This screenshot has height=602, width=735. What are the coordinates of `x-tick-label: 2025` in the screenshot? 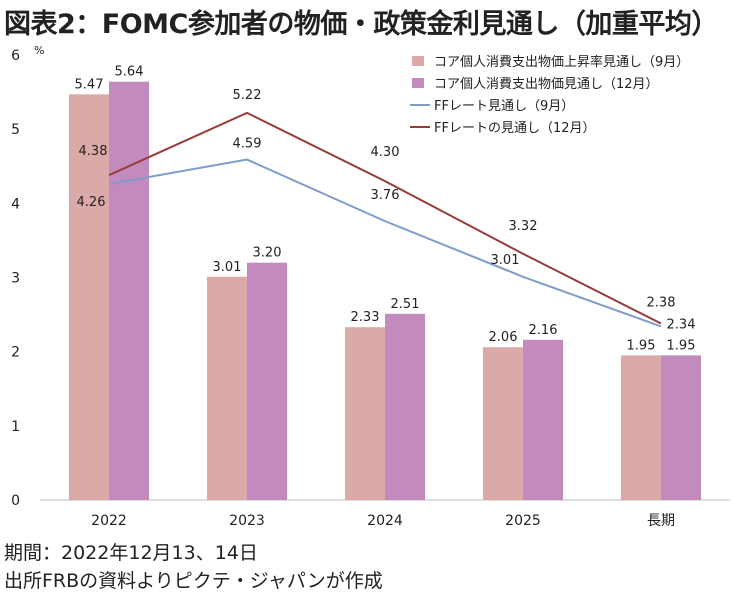 It's located at (523, 521).